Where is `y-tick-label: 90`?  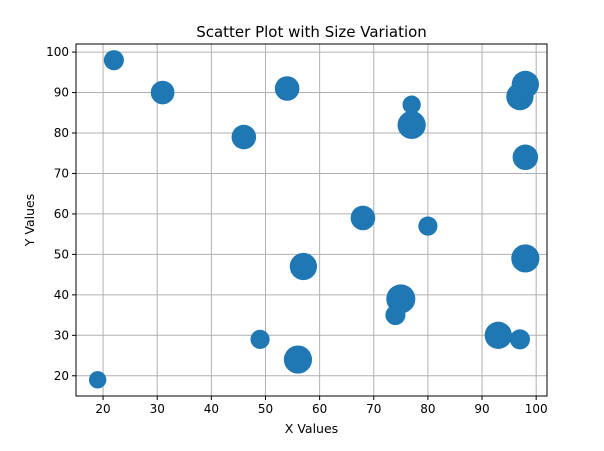
y-tick-label: 90 is located at coordinates (61, 93).